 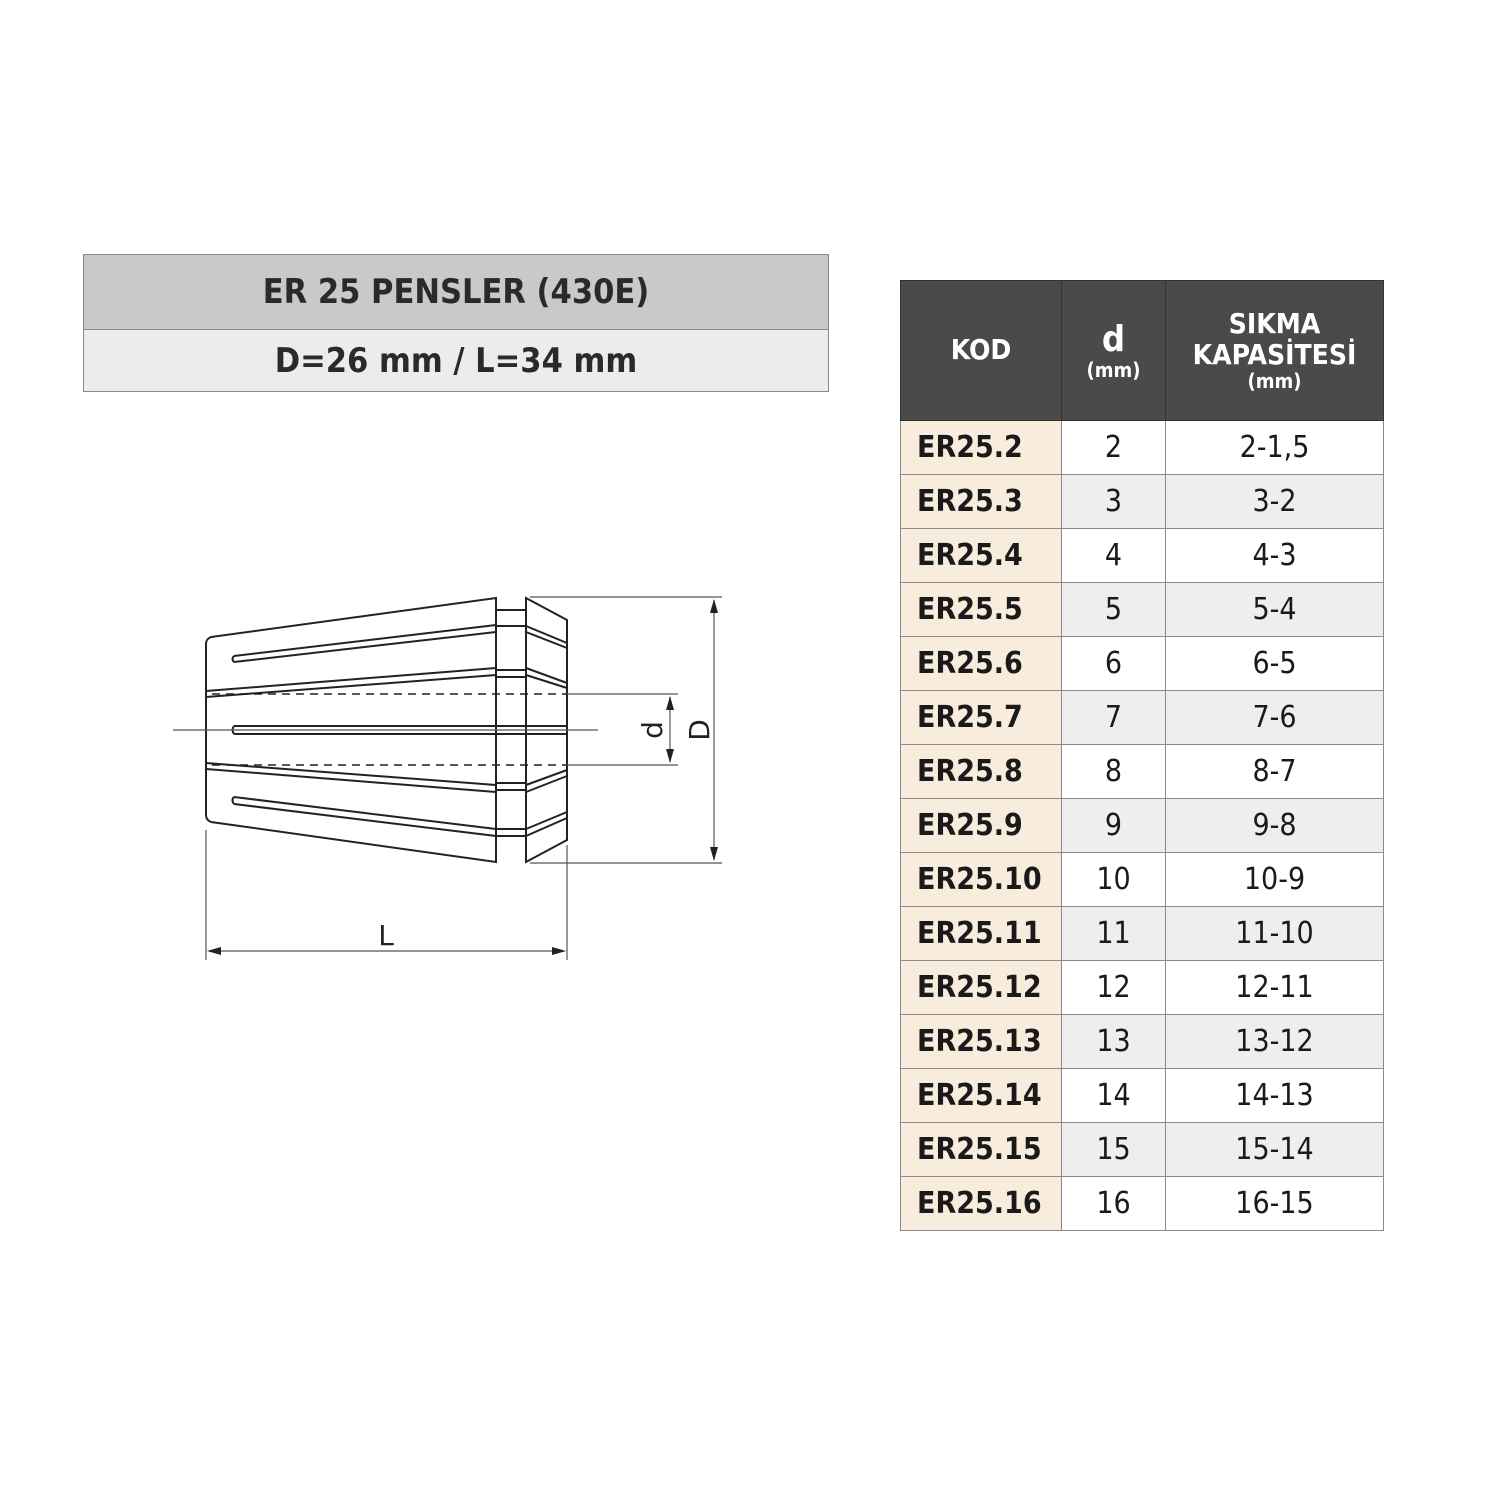 What do you see at coordinates (1274, 555) in the screenshot?
I see `cell-capacity: 4-3` at bounding box center [1274, 555].